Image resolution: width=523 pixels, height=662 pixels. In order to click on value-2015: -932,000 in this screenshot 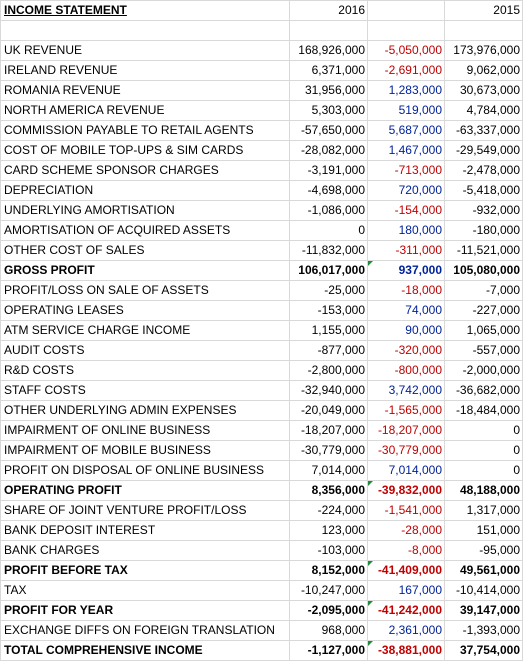, I will do `click(483, 210)`.